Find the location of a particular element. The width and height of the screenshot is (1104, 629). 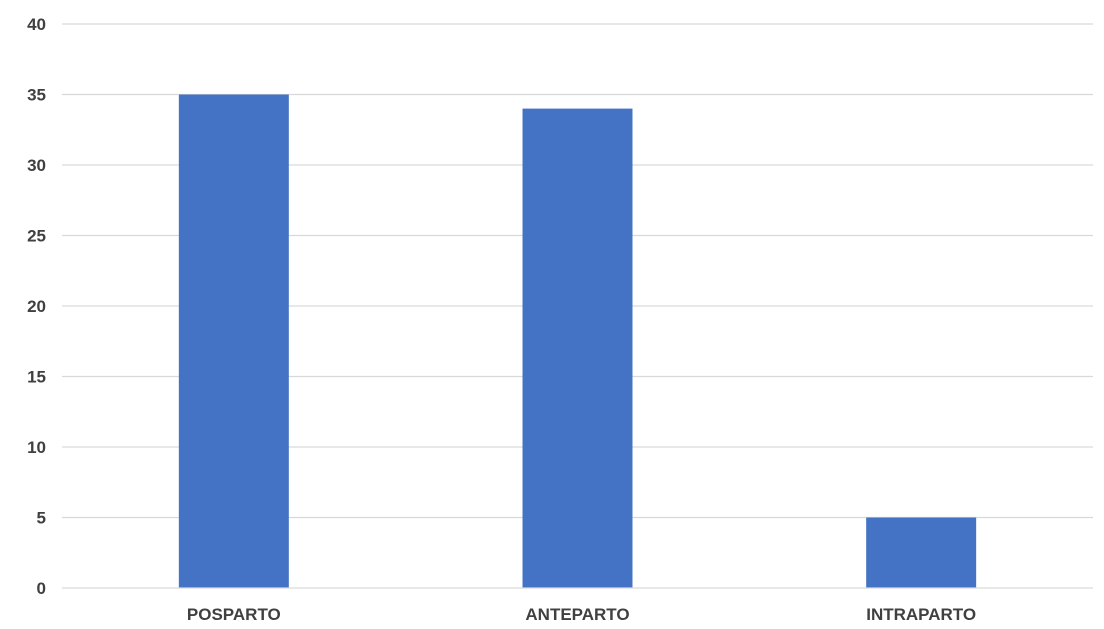

y-tick-label: 0 is located at coordinates (41, 588).